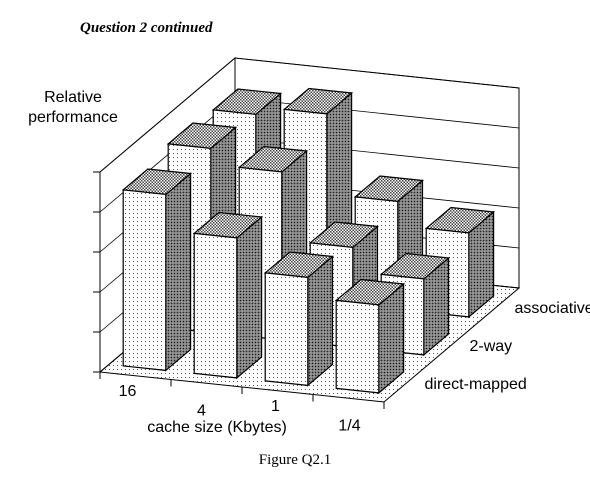  Describe the element at coordinates (201, 410) in the screenshot. I see `x-tick-label: 4` at that location.